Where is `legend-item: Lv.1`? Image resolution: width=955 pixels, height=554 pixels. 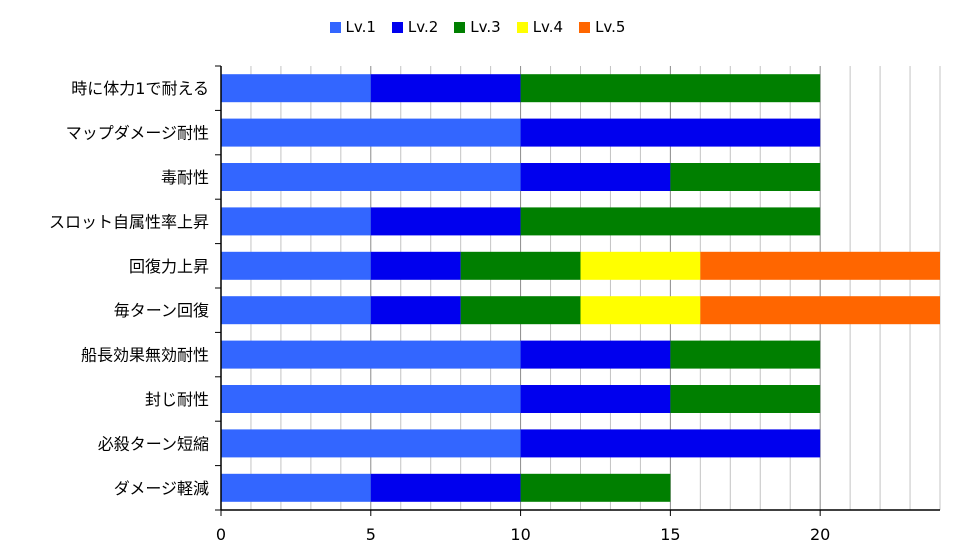
legend-item: Lv.1 is located at coordinates (352, 27).